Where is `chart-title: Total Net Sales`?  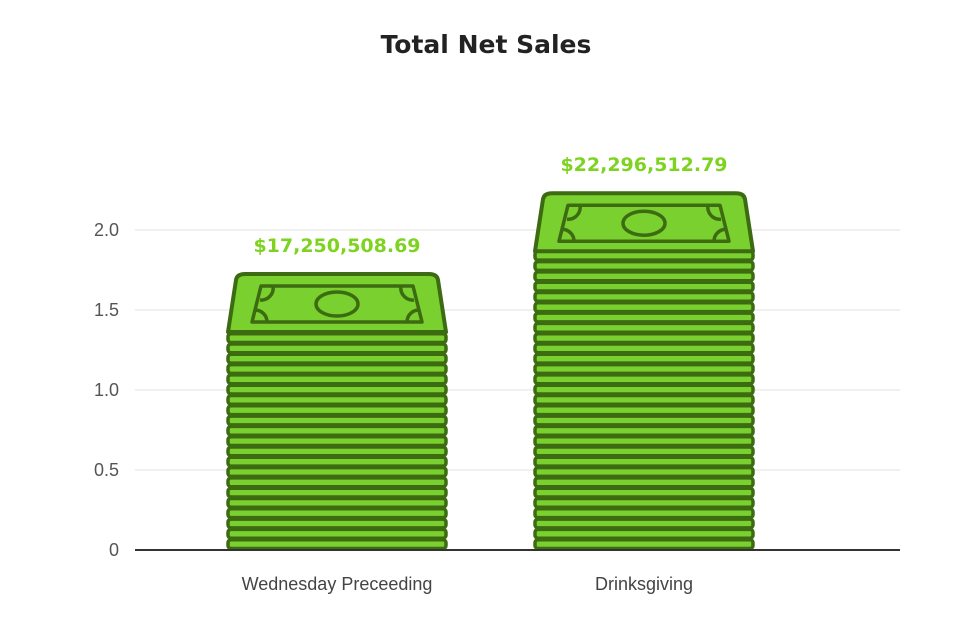 chart-title: Total Net Sales is located at coordinates (486, 44).